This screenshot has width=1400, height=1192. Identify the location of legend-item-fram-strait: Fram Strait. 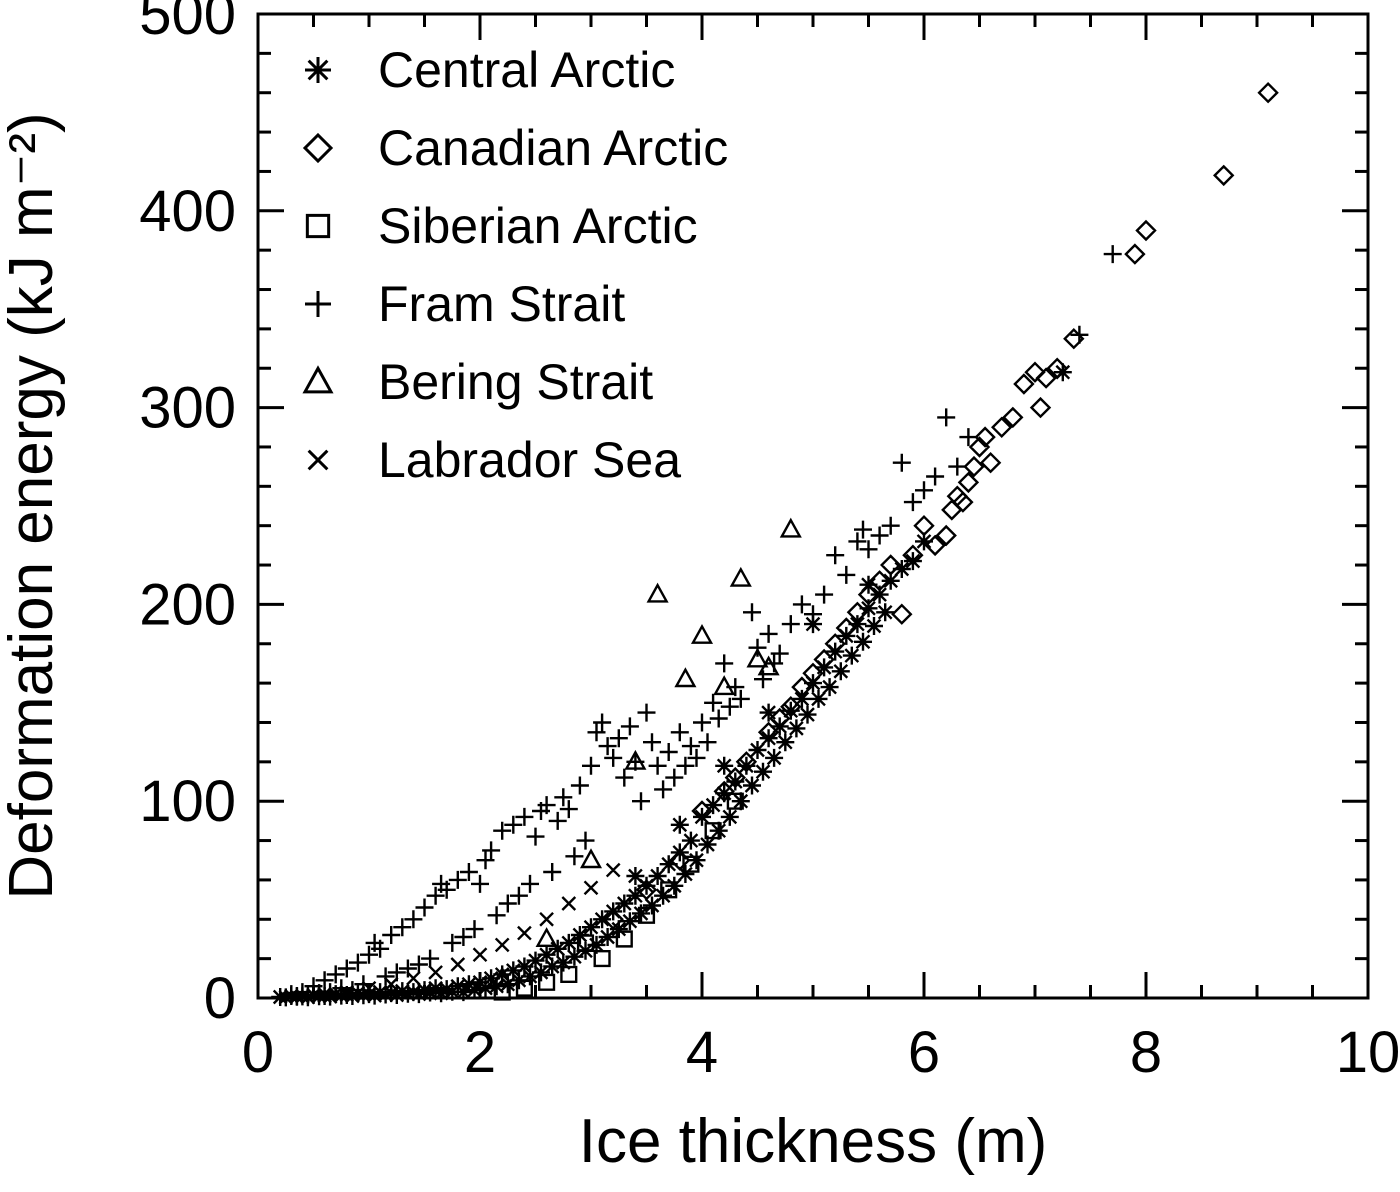
(465, 304).